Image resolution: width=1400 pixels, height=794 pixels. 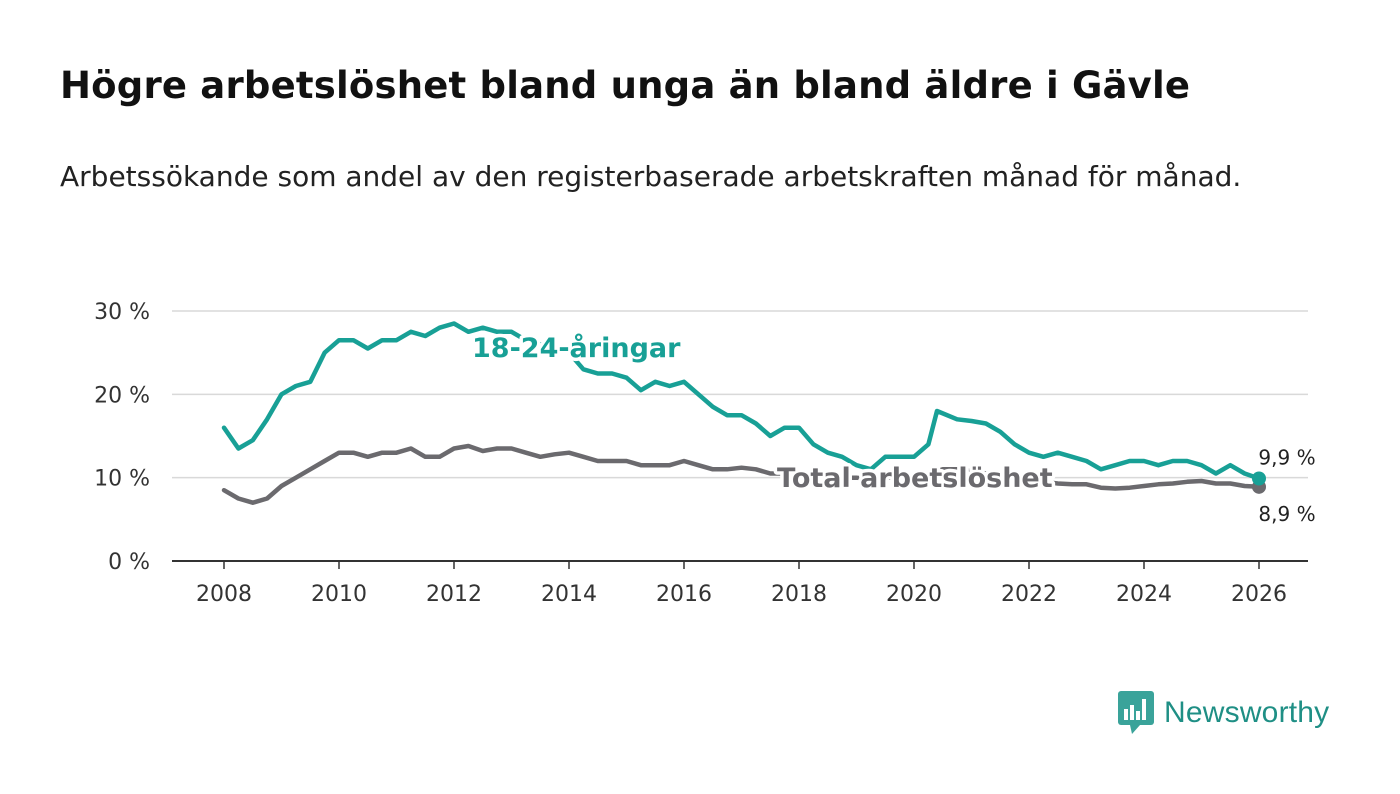 I want to click on y-tick-label: 30 %, so click(x=122, y=312).